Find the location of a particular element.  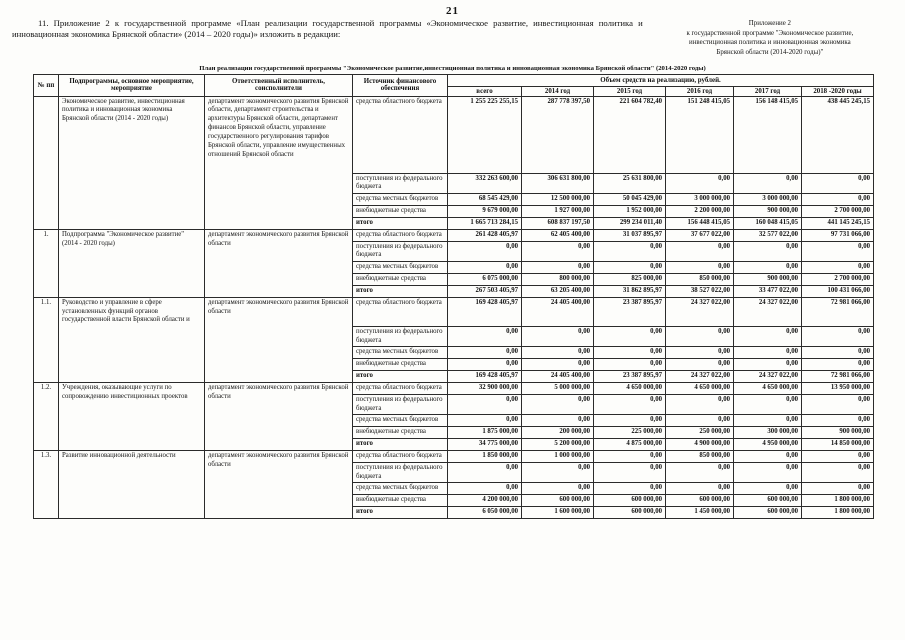

amount-cell: 34 775 000,00 is located at coordinates (484, 444).